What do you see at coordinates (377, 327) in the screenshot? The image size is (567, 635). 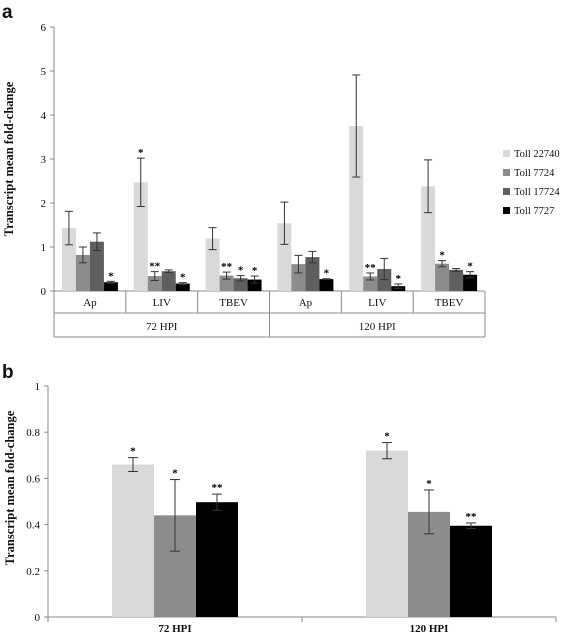 I see `x-group-label-a: 120 HPI` at bounding box center [377, 327].